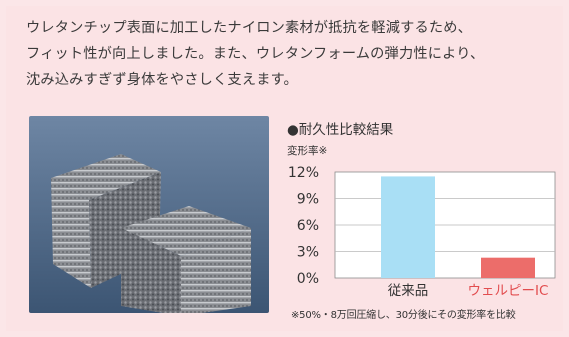 This screenshot has width=569, height=337. What do you see at coordinates (307, 151) in the screenshot?
I see `y-axis-label: 変形率※` at bounding box center [307, 151].